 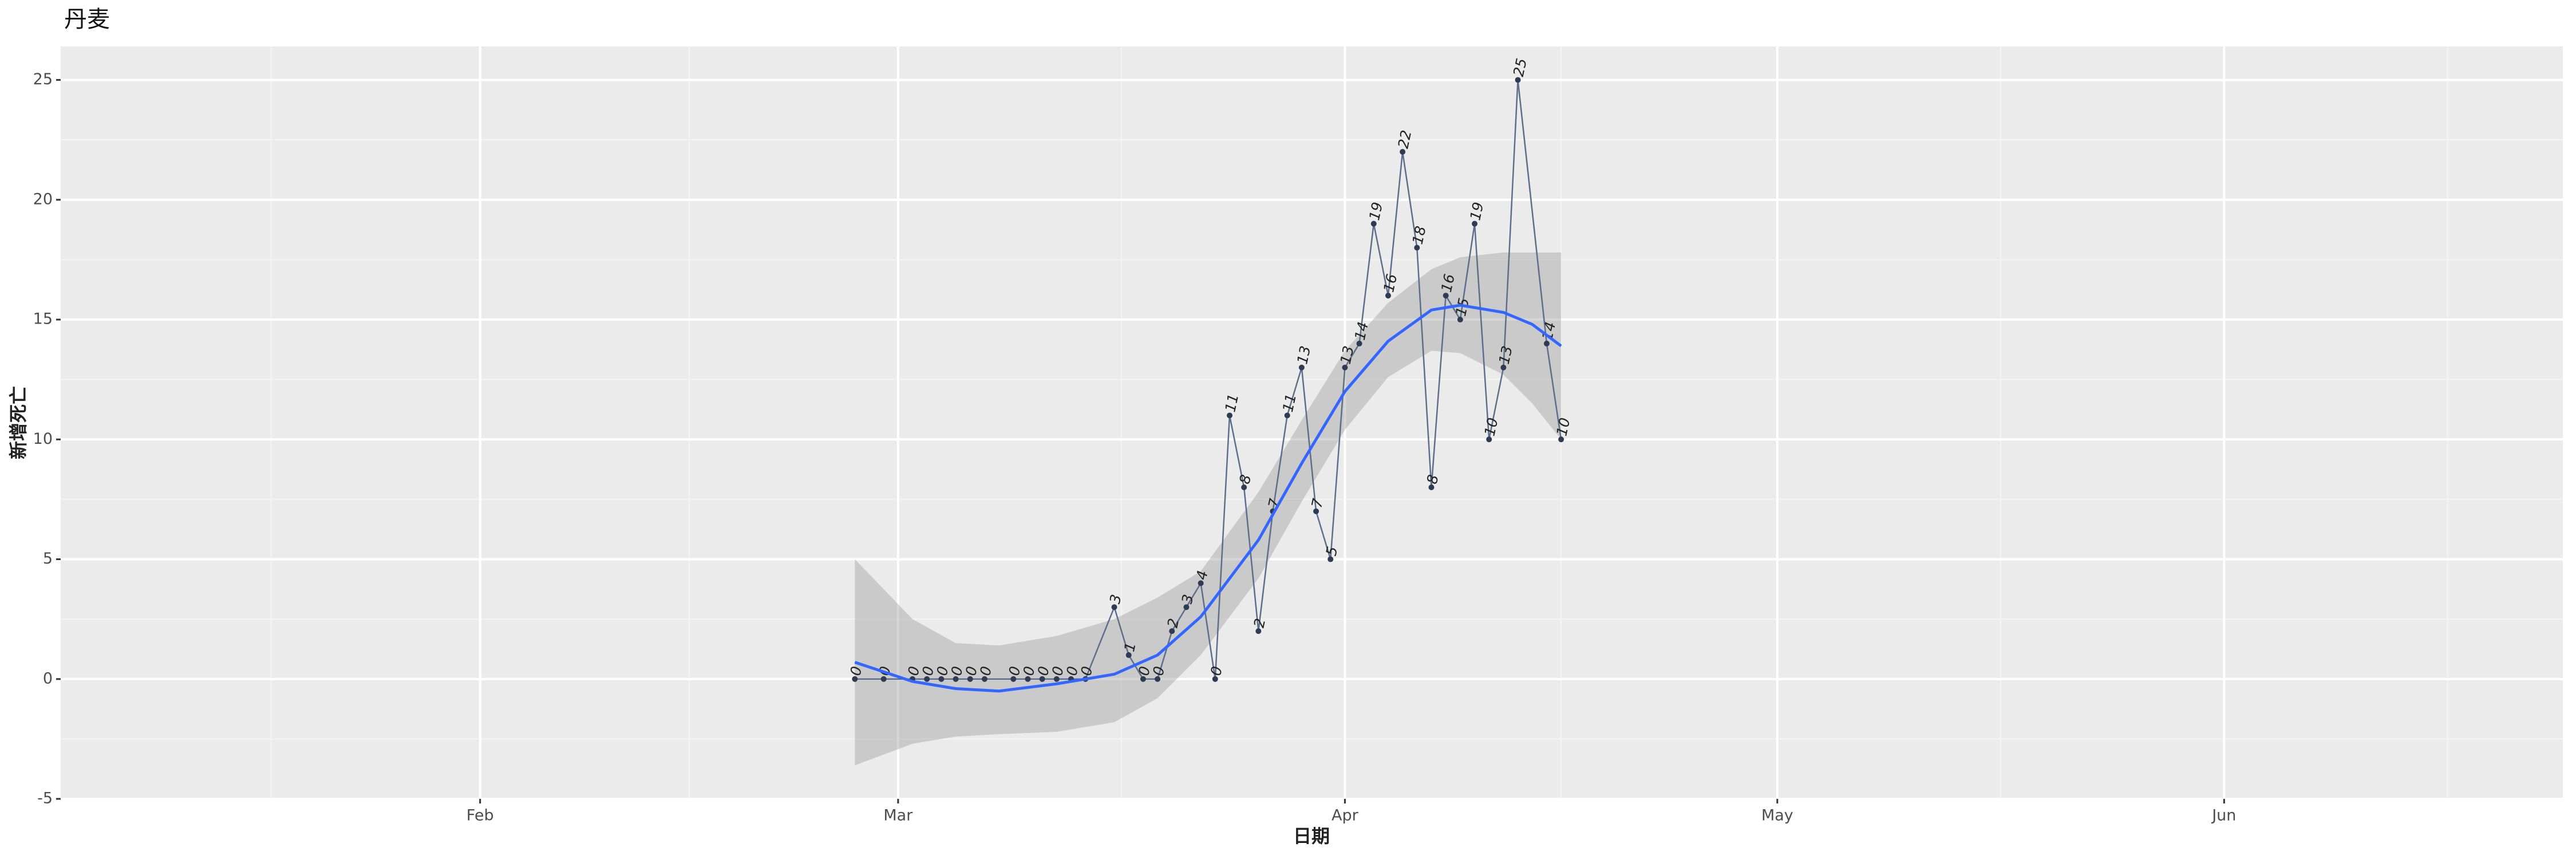 I want to click on data-label: 22, so click(x=1404, y=139).